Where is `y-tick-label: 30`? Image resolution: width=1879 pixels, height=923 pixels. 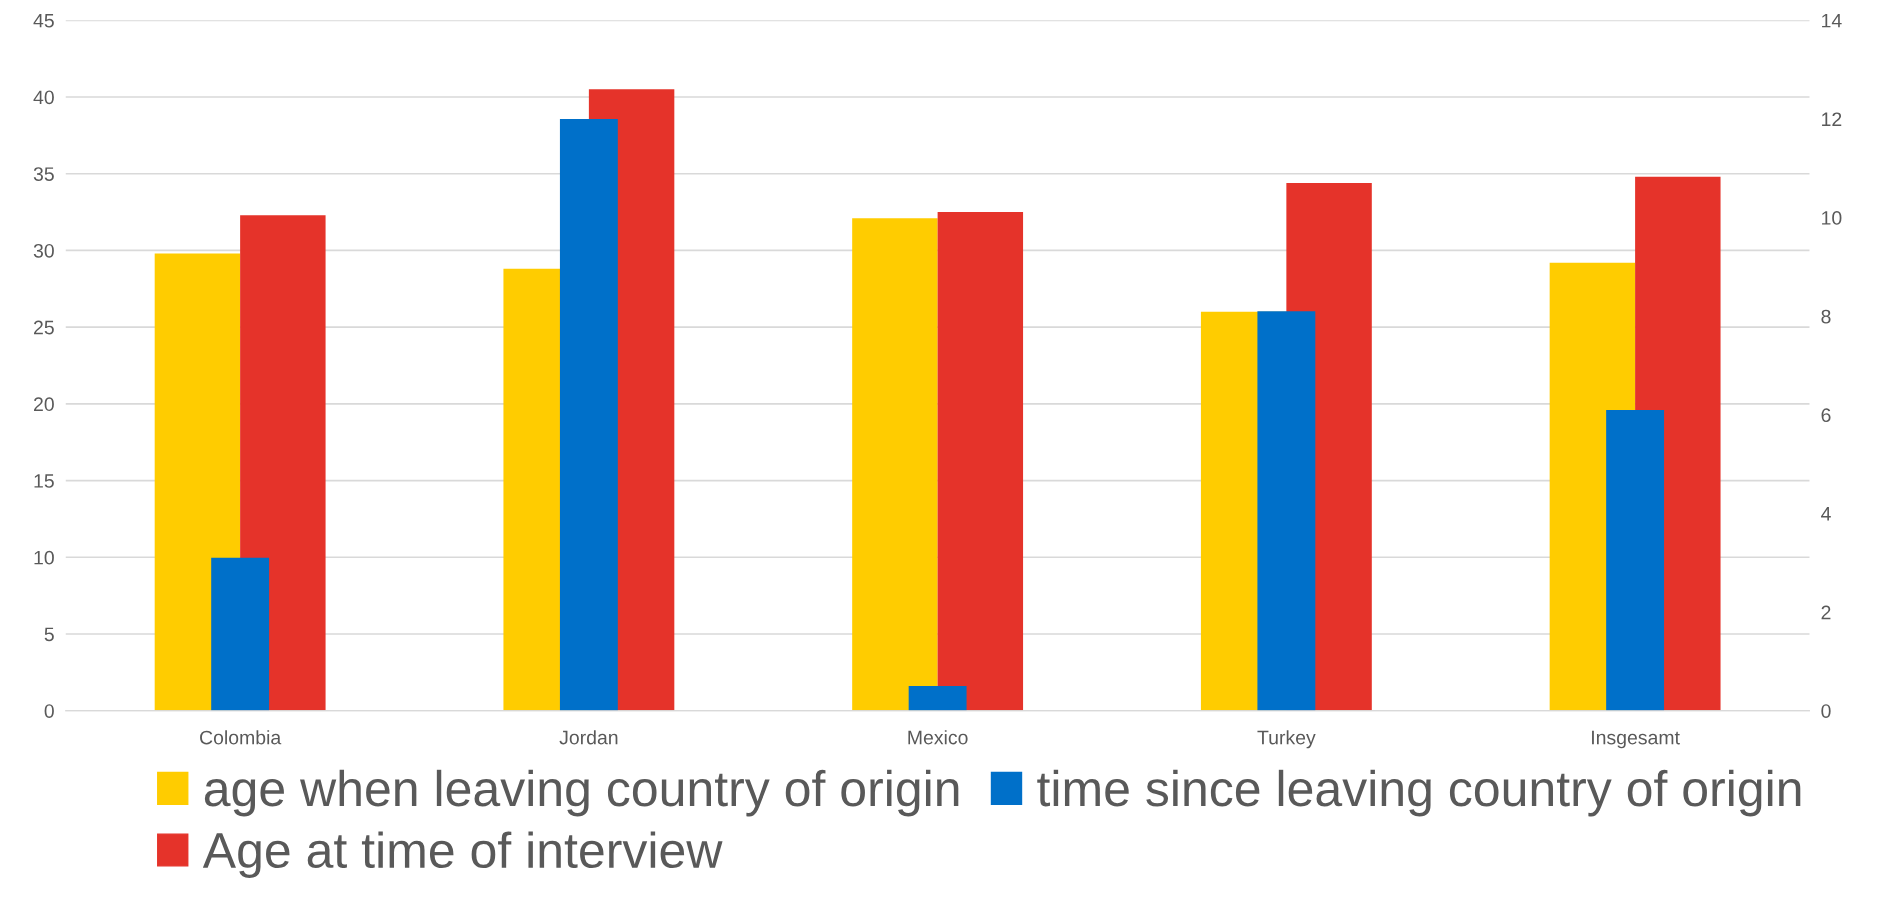 y-tick-label: 30 is located at coordinates (43, 250).